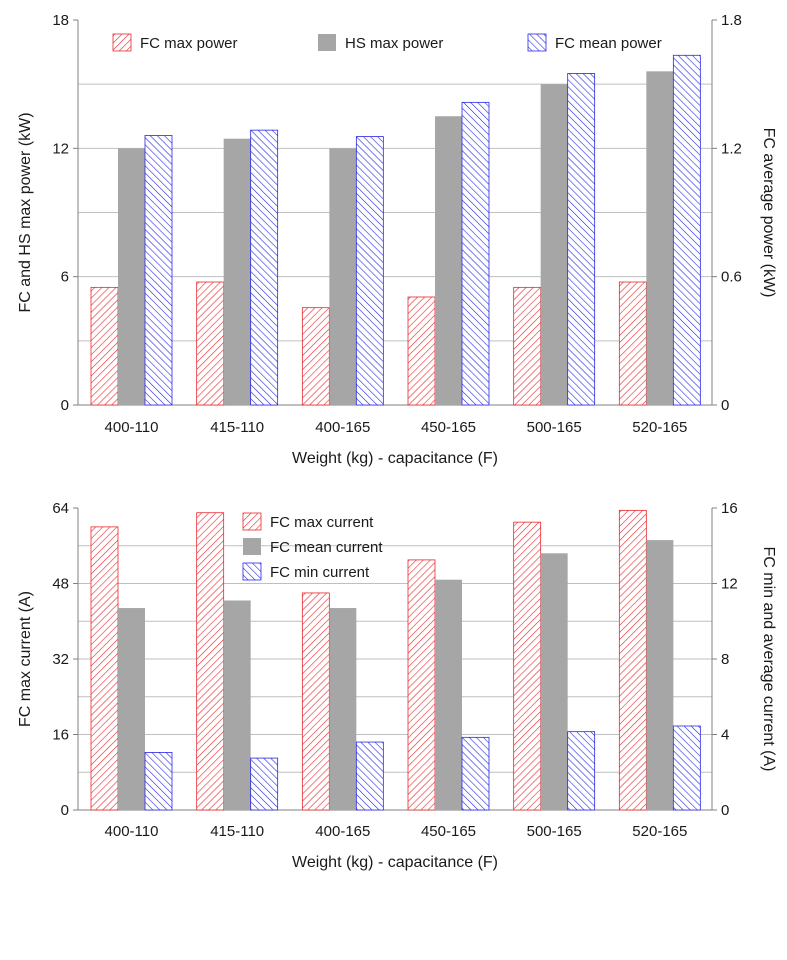  What do you see at coordinates (768, 213) in the screenshot?
I see `y-axis-right-label: FC average power (kW)` at bounding box center [768, 213].